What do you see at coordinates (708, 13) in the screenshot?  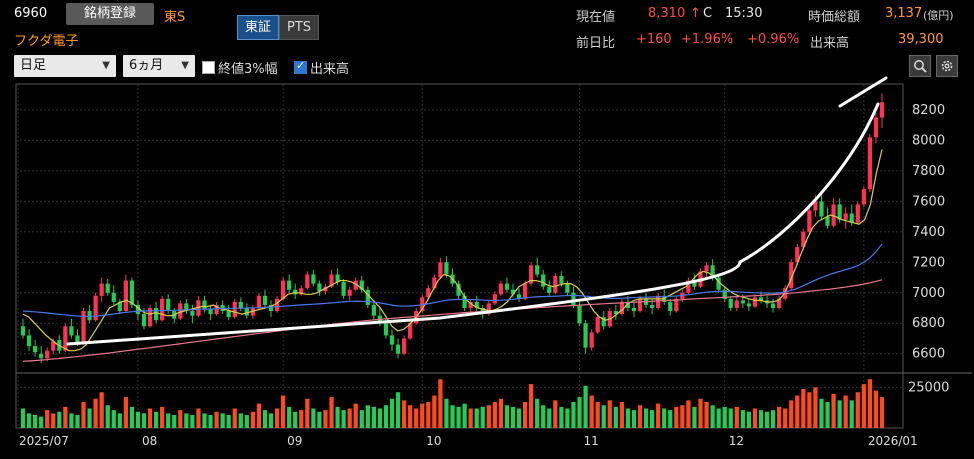 I see `price-flag: C` at bounding box center [708, 13].